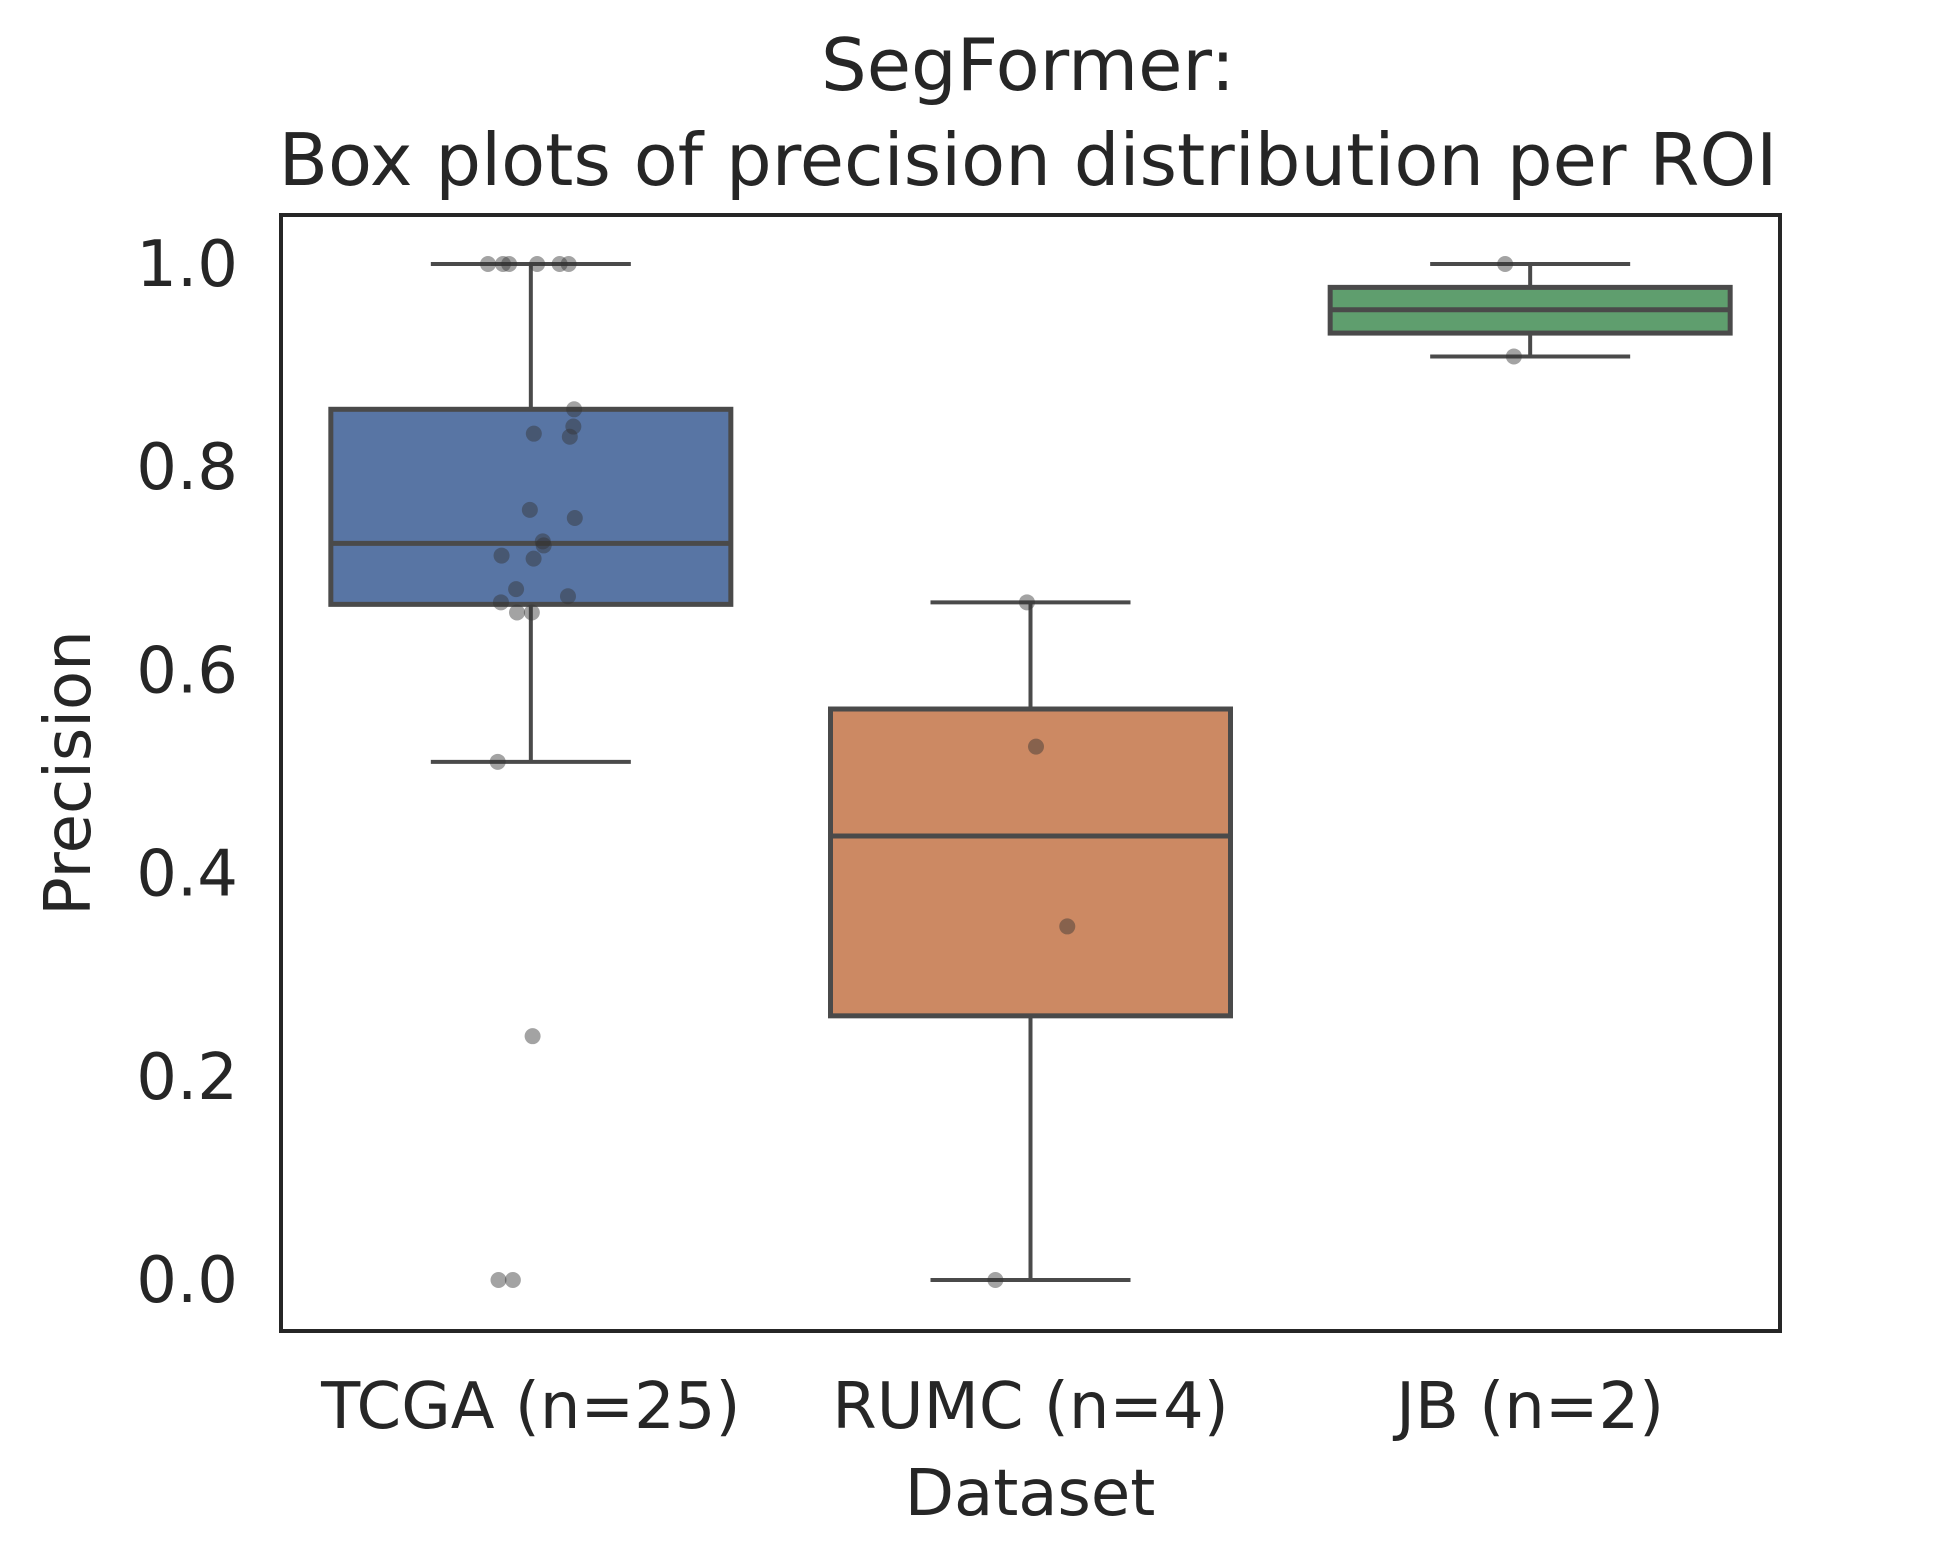  Describe the element at coordinates (187, 1078) in the screenshot. I see `y-tick-label: 0.2` at that location.